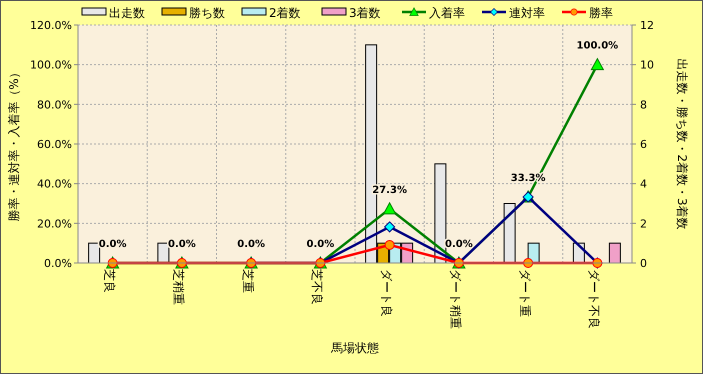 The width and height of the screenshot is (703, 374). Describe the element at coordinates (682, 144) in the screenshot. I see `y2-axis-title: 出走数・勝ち数・2着数・3着数` at that location.